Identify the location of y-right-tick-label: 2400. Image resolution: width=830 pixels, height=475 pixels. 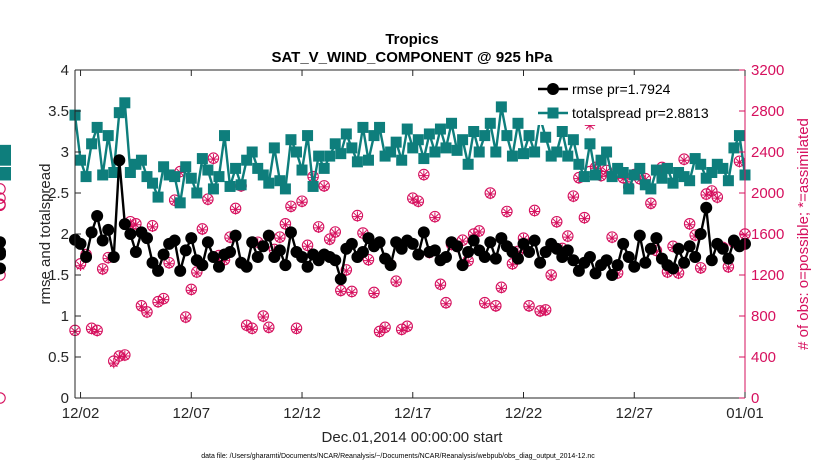
(767, 152).